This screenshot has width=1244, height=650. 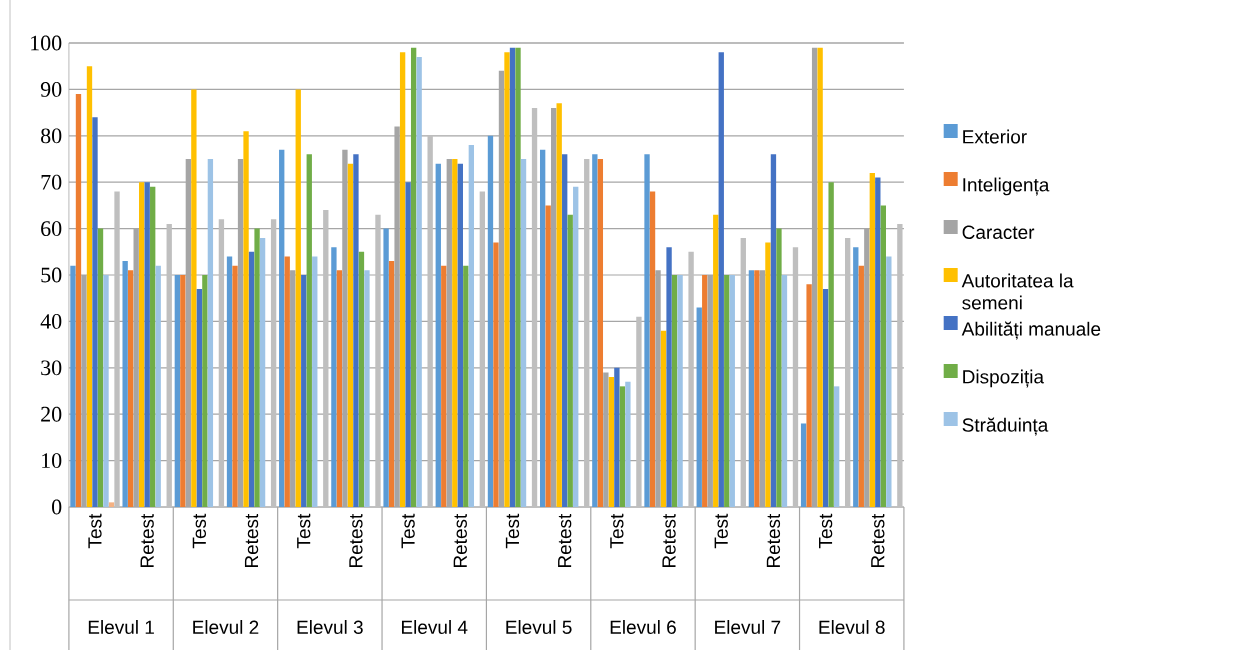 What do you see at coordinates (995, 136) in the screenshot?
I see `legend-label: Exterior` at bounding box center [995, 136].